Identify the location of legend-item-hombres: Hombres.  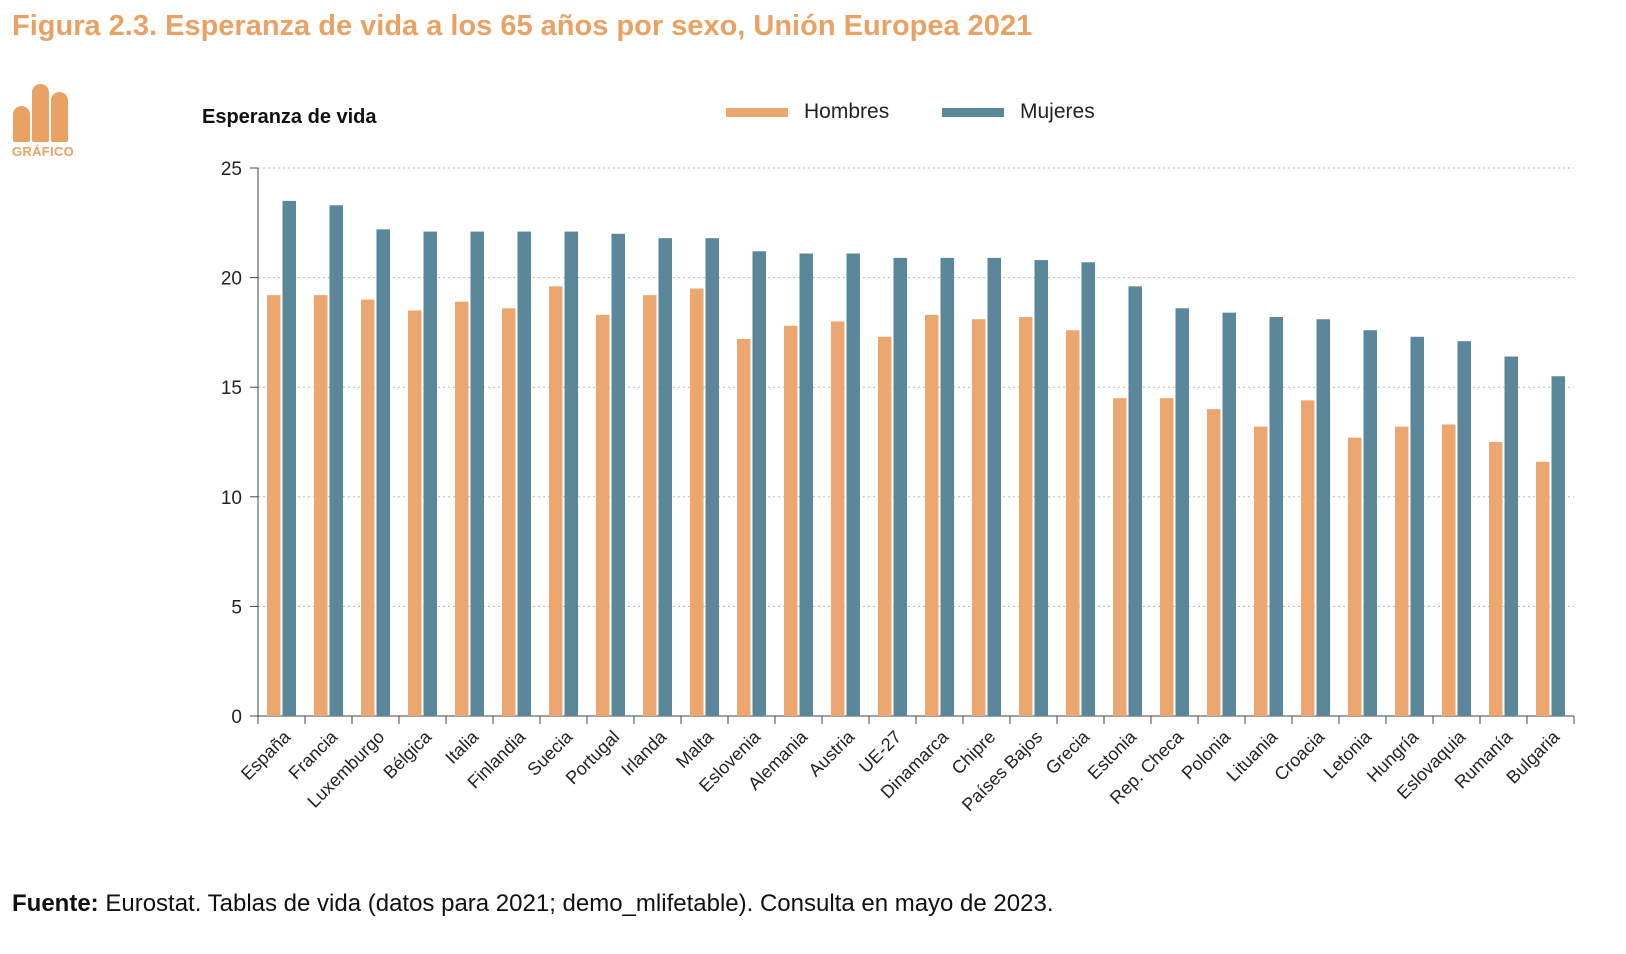
(807, 112).